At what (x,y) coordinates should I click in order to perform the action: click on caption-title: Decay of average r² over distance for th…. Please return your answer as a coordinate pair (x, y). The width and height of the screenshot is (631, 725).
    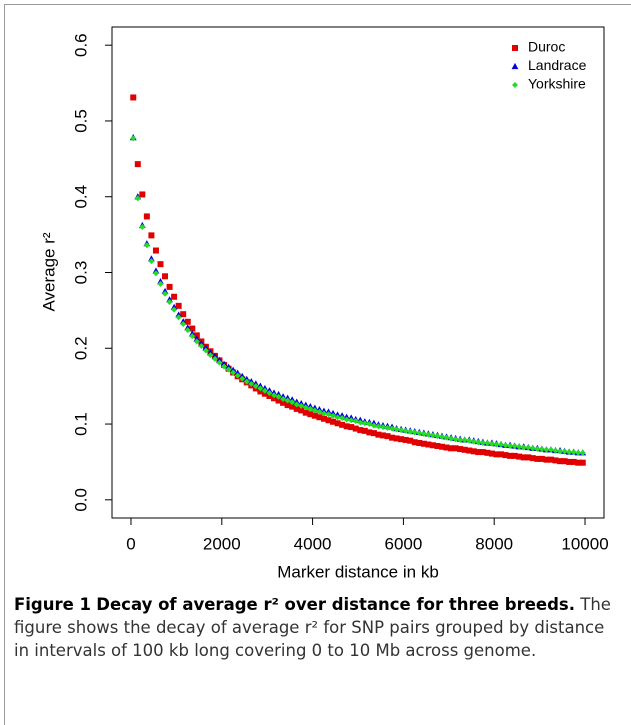
    Looking at the image, I should click on (336, 604).